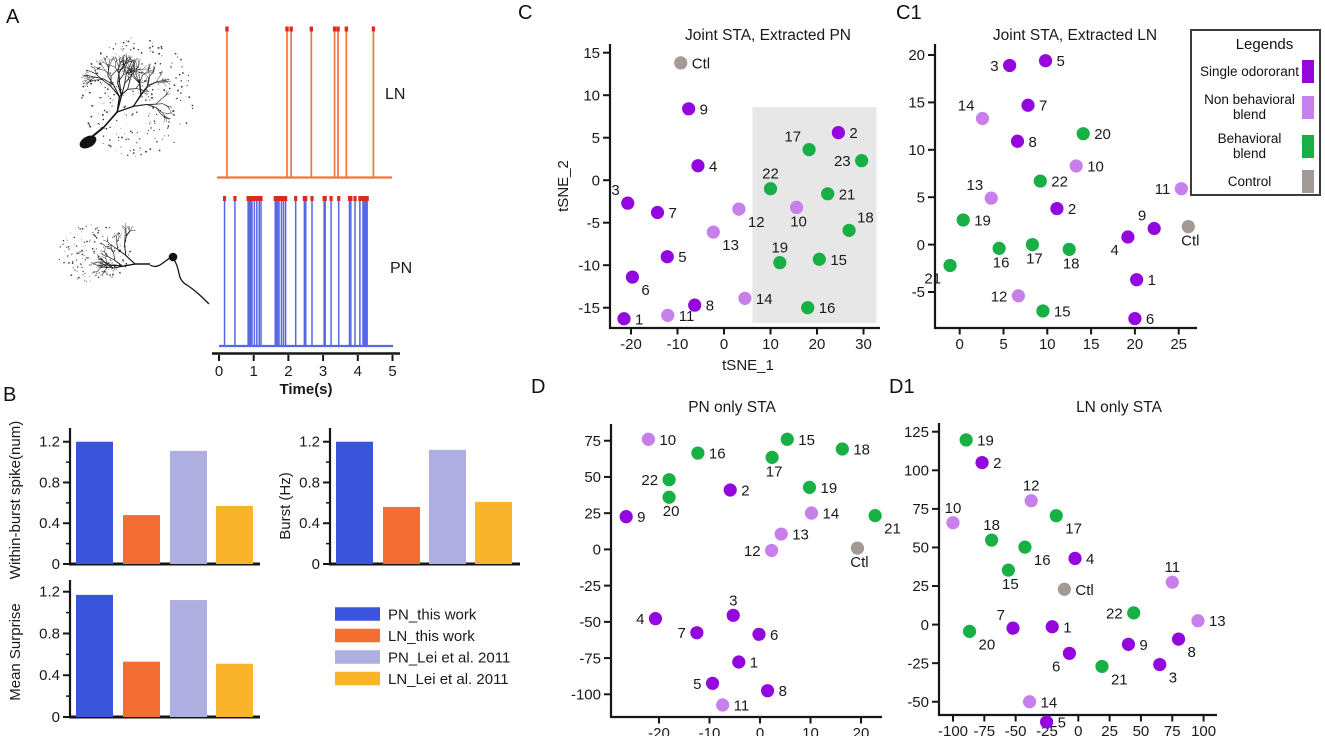 The height and width of the screenshot is (736, 1325). Describe the element at coordinates (678, 344) in the screenshot. I see `axis-tick-label: -10` at that location.